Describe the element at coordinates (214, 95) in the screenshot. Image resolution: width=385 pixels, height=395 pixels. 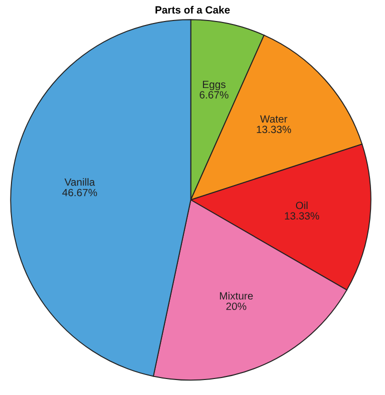
I see `data-label: 6.67%` at that location.